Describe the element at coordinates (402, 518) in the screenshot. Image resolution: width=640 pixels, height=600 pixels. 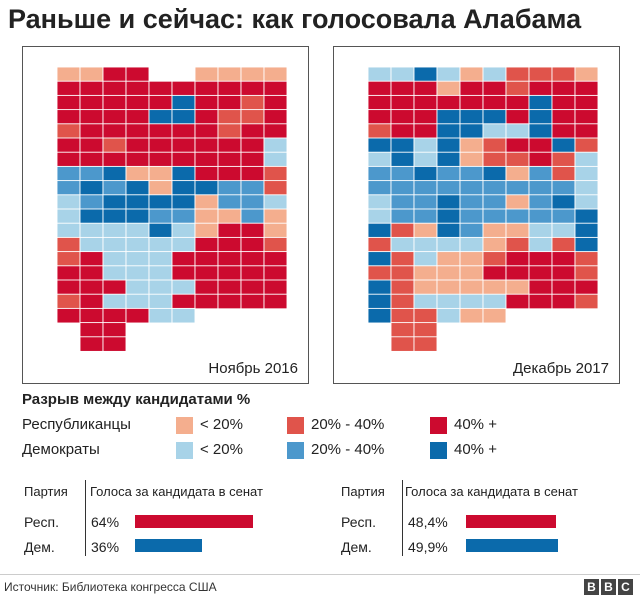
I see `table-2017-divider` at that location.